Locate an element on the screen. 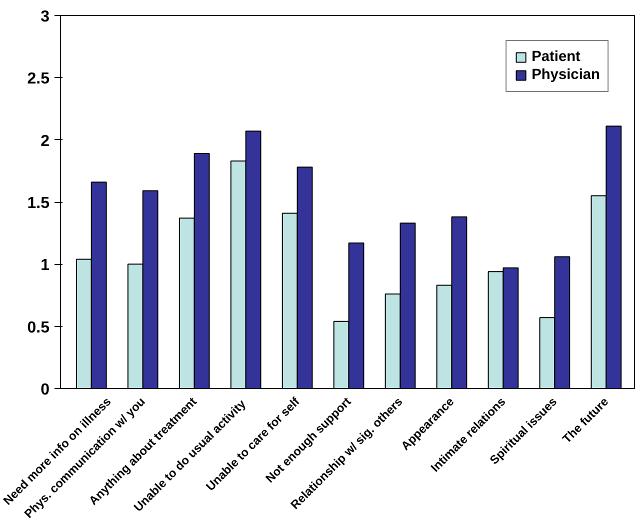 The width and height of the screenshot is (639, 528). legend-label: Physician is located at coordinates (566, 75).